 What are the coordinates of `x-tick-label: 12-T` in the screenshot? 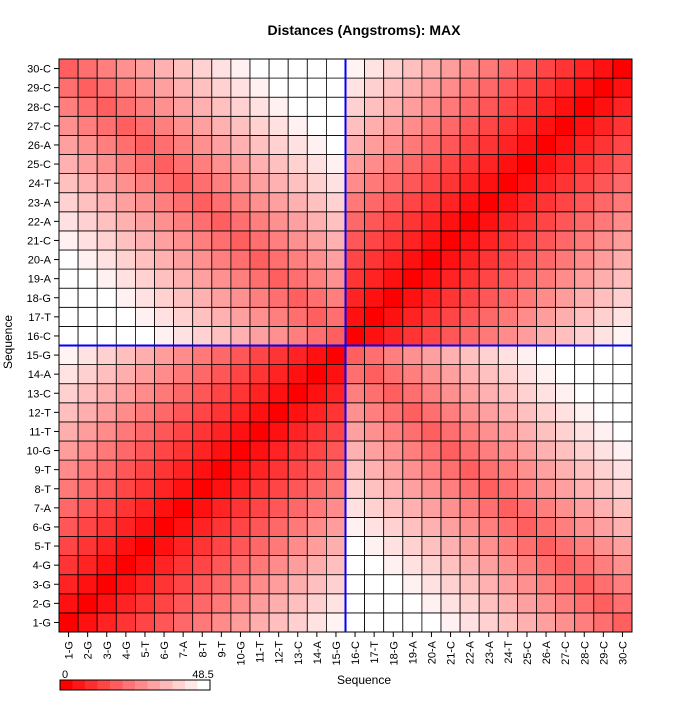 It's located at (280, 652).